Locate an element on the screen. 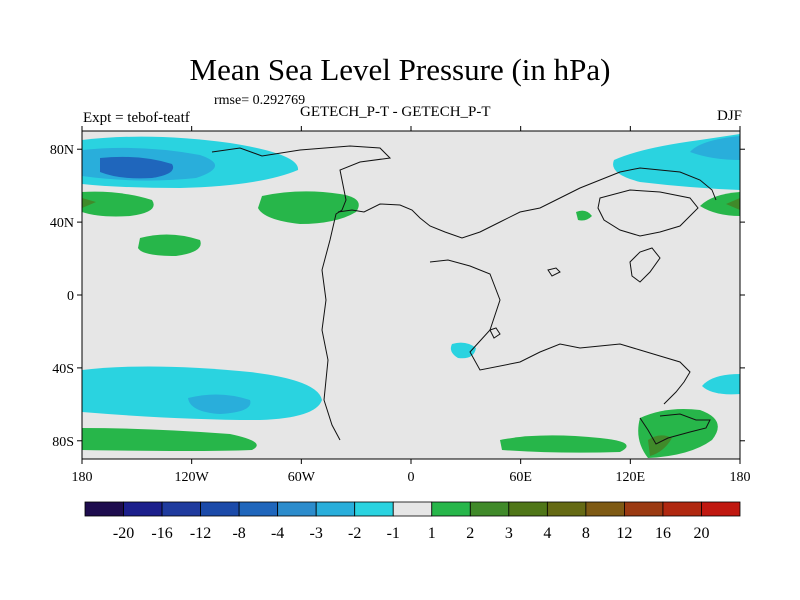 This screenshot has width=800, height=600. region-east-pacific-high is located at coordinates (169, 245).